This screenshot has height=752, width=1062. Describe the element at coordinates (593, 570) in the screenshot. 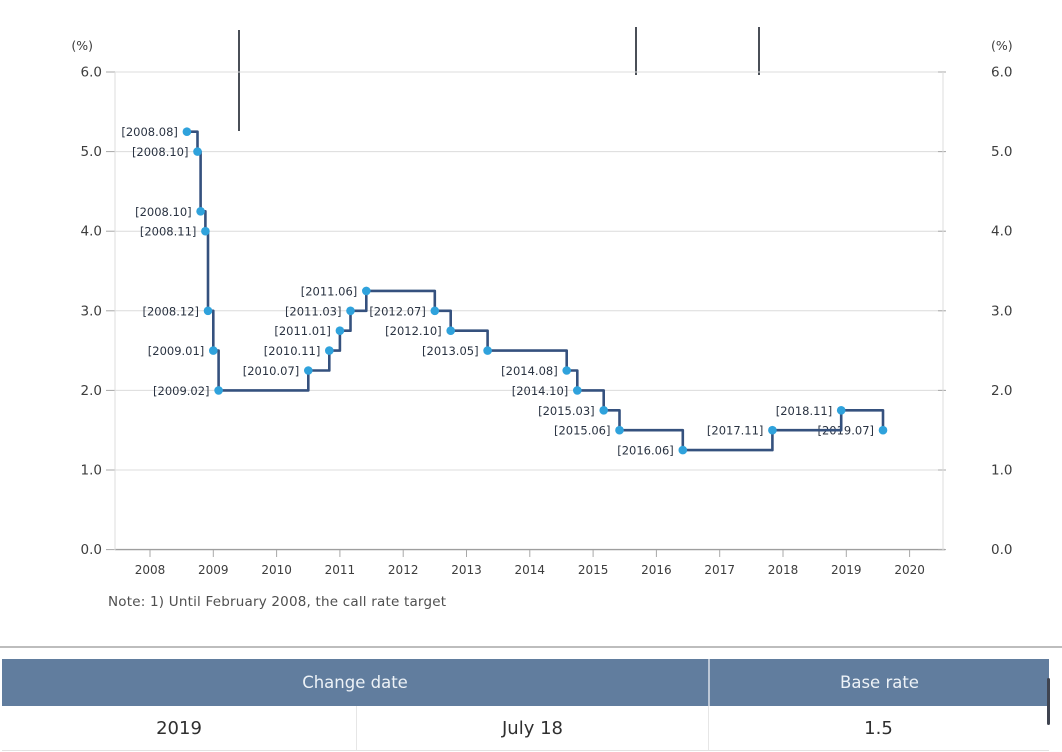

I see `x-axis-label: 2015` at that location.